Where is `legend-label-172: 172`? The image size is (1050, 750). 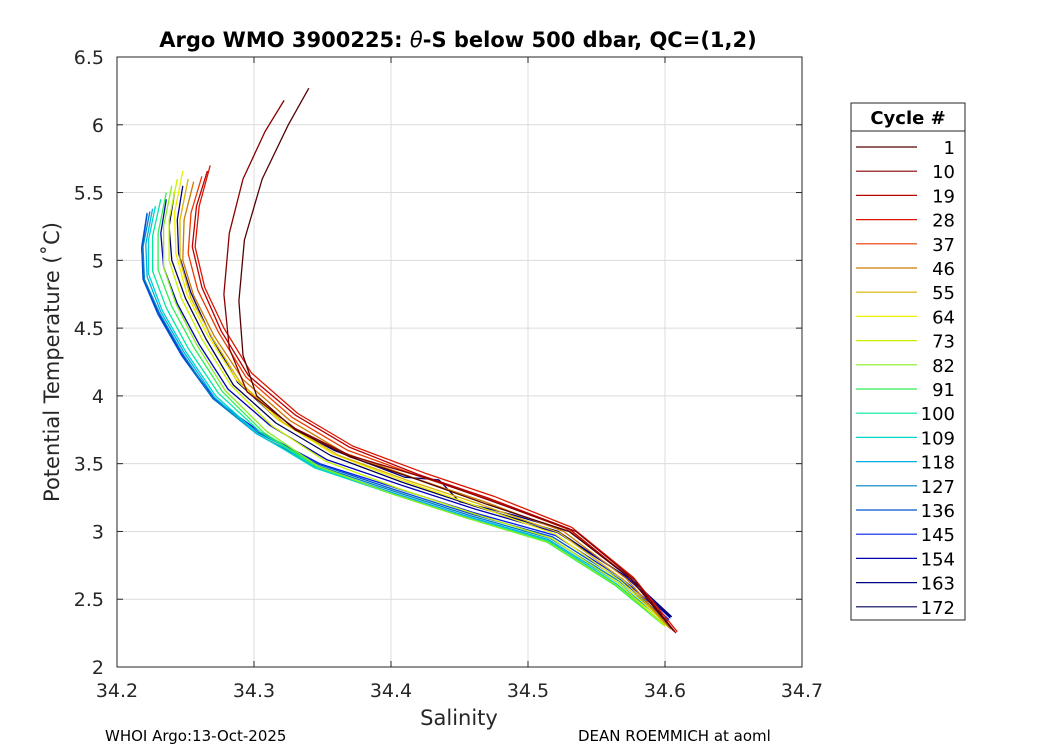 legend-label-172: 172 is located at coordinates (938, 608).